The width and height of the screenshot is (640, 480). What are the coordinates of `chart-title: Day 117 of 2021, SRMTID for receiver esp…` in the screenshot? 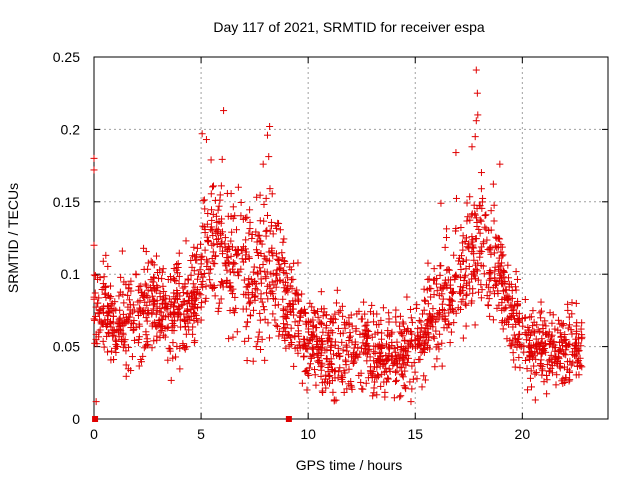 It's located at (349, 27).